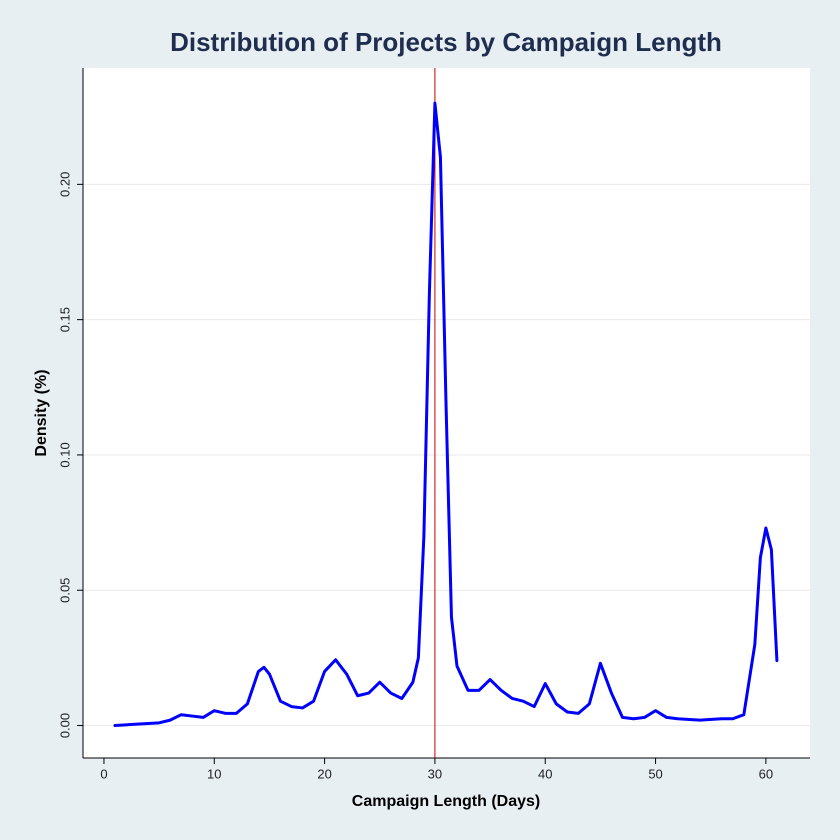  I want to click on x-tick-label: 40, so click(545, 773).